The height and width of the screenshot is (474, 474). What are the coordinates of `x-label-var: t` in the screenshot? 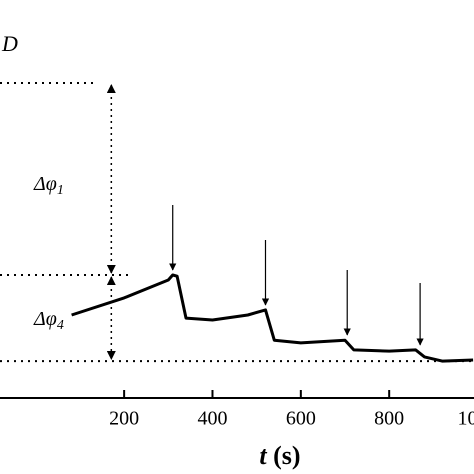 It's located at (263, 455).